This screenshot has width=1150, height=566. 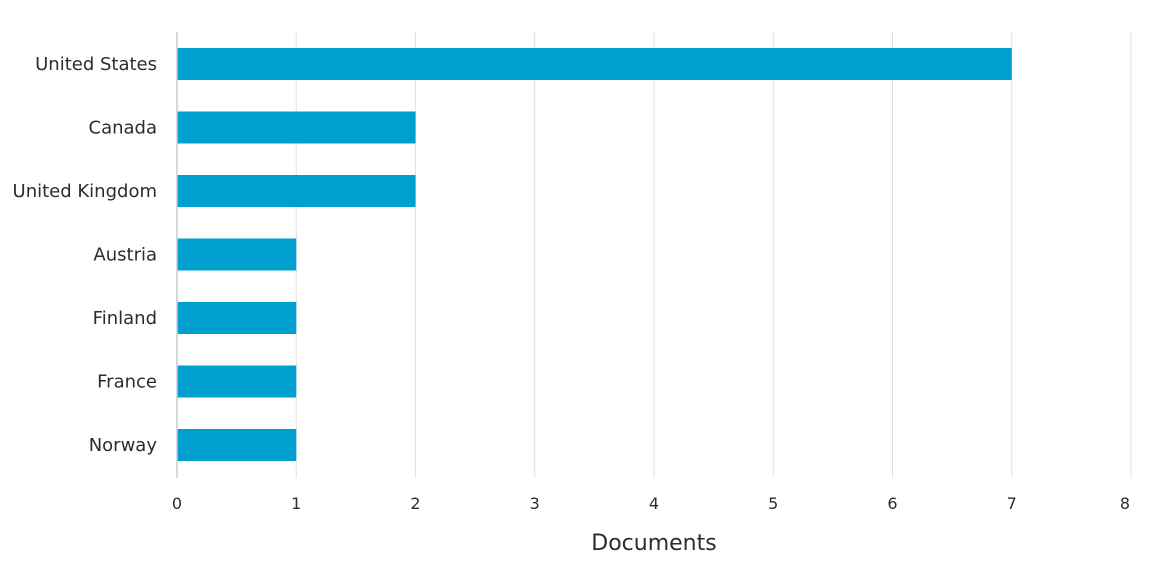 What do you see at coordinates (123, 128) in the screenshot?
I see `category-label: Canada` at bounding box center [123, 128].